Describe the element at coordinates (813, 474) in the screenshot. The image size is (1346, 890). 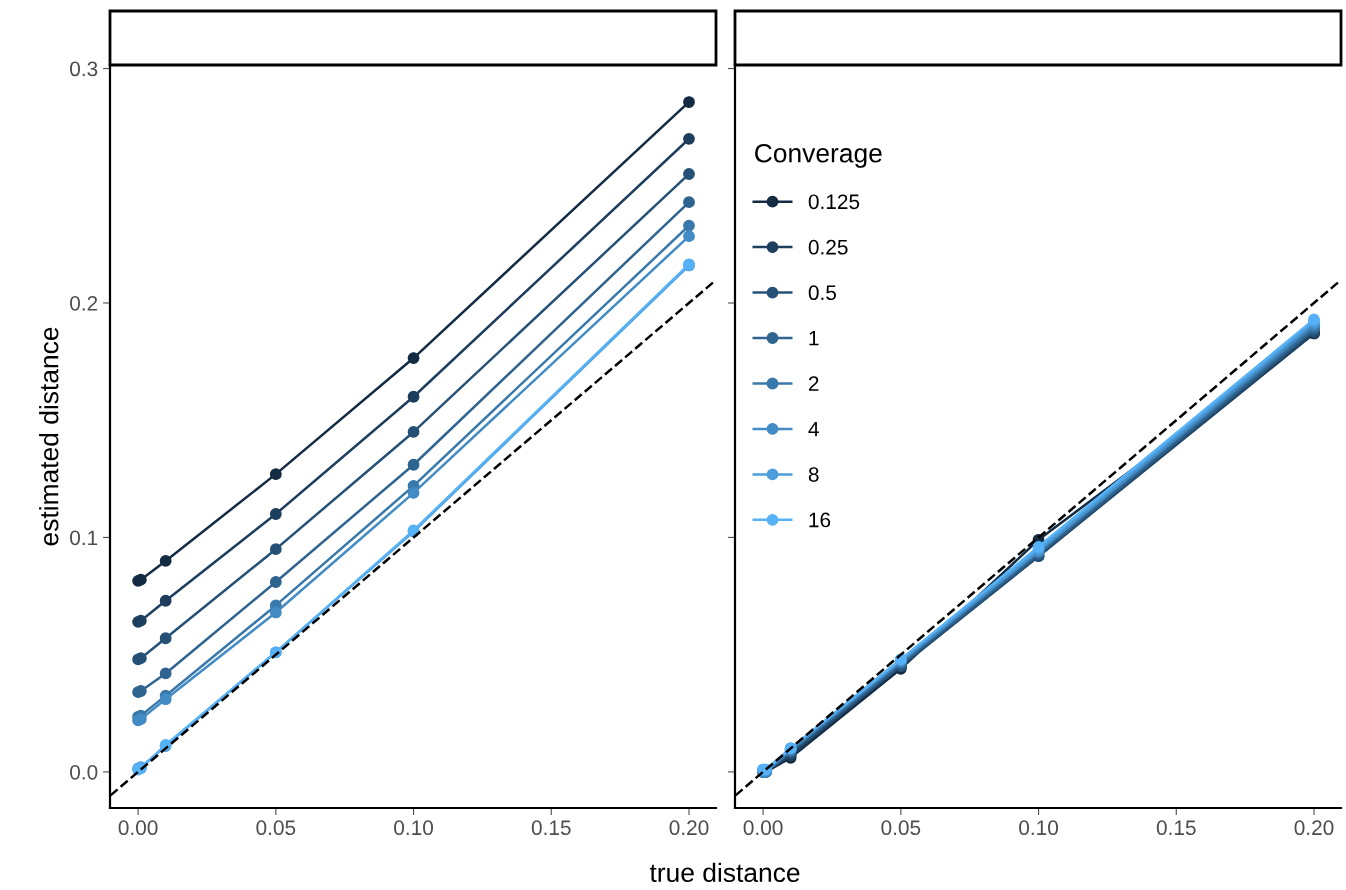
I see `legend-label: 8` at that location.